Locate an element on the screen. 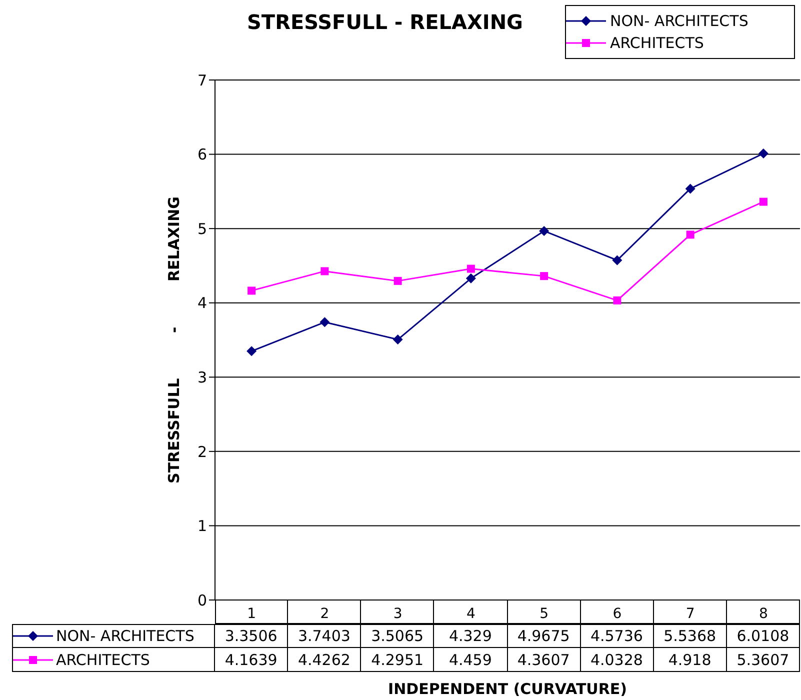 Image resolution: width=801 pixels, height=700 pixels. y-axis-title: STRESSFULL - RELAXING is located at coordinates (174, 341).